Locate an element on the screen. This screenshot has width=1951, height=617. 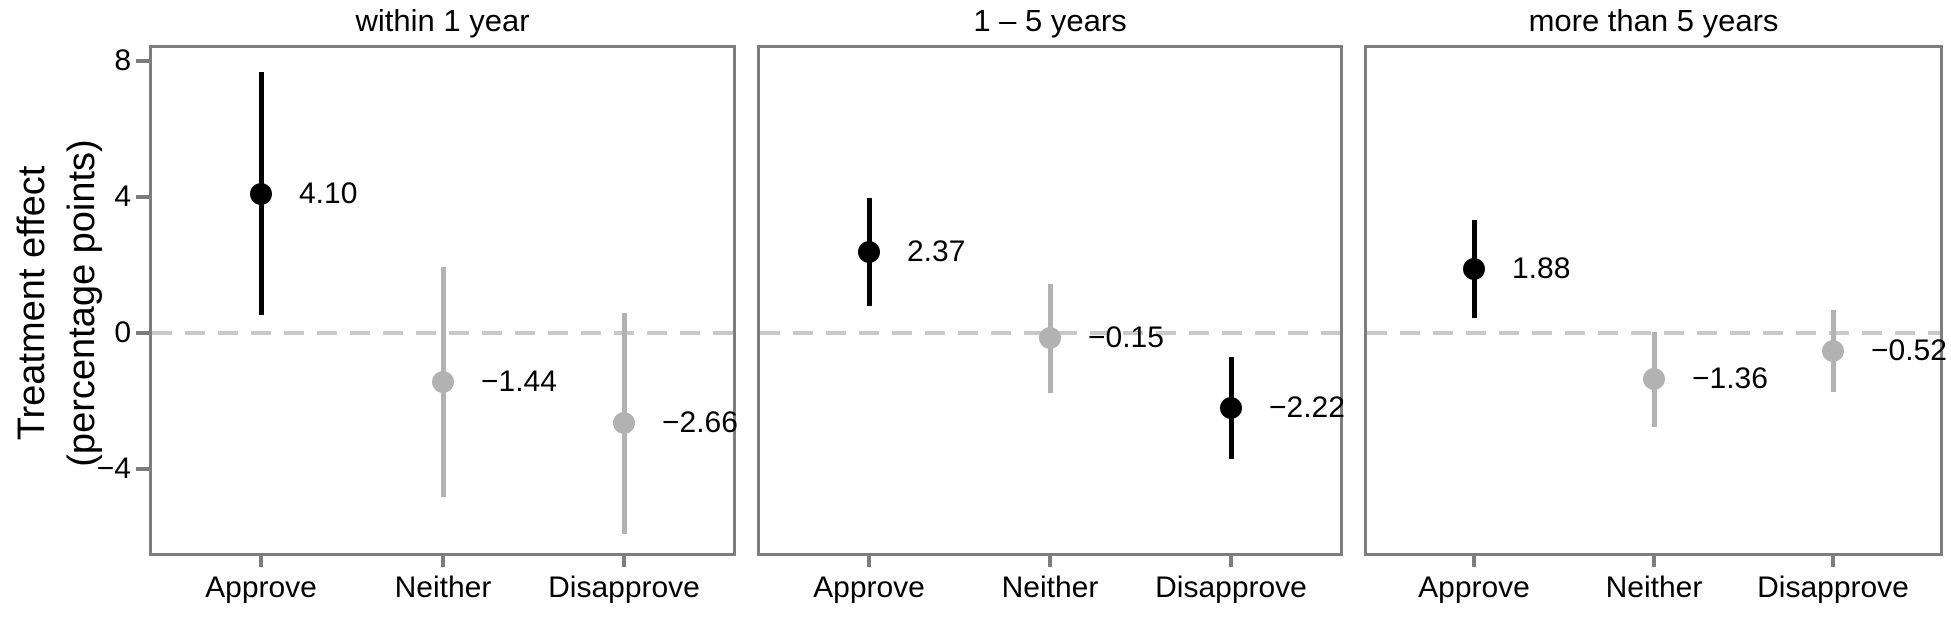
panel-title-within-1-year: within 1 year is located at coordinates (442, 20).